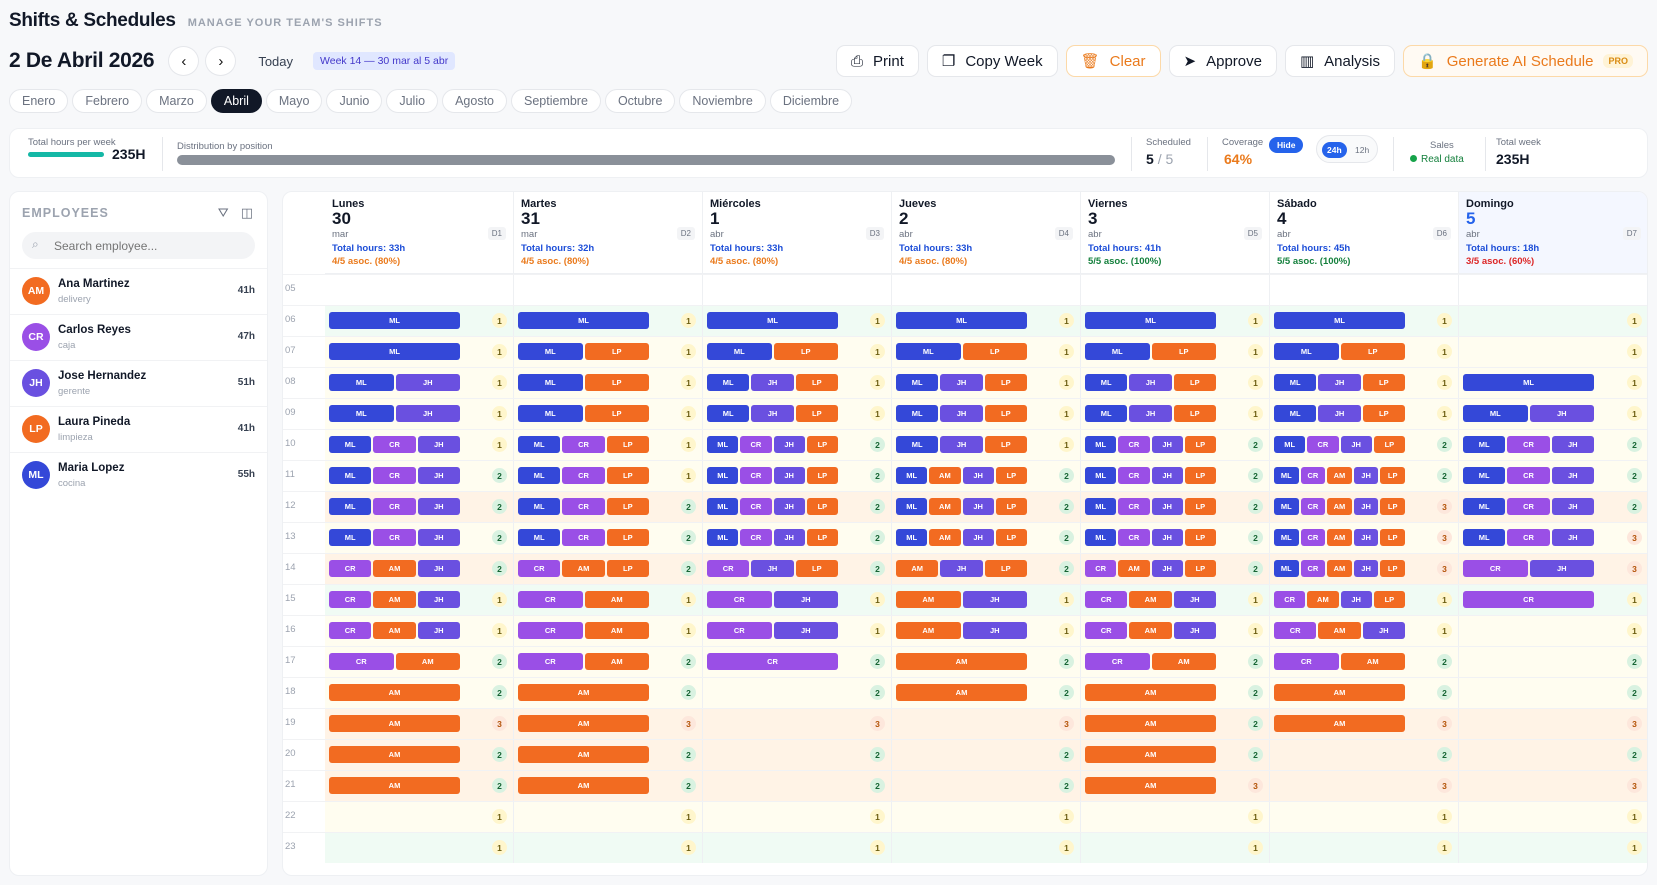  Describe the element at coordinates (640, 101) in the screenshot. I see `month-tab-octubre: Octubre` at that location.